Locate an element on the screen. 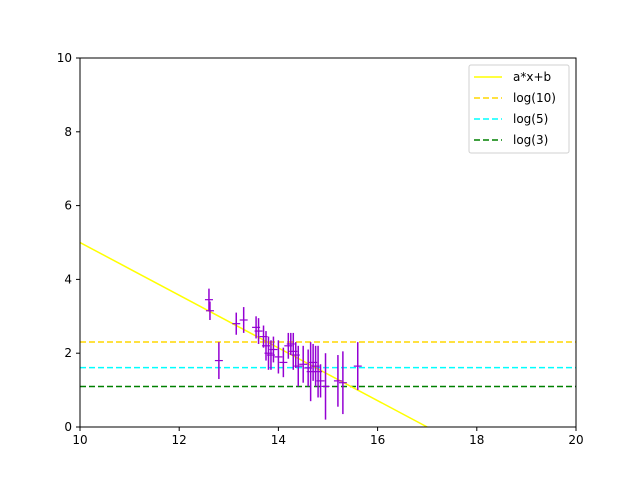 Image resolution: width=640 pixels, height=480 pixels. y-tick-label: 8 is located at coordinates (68, 132).